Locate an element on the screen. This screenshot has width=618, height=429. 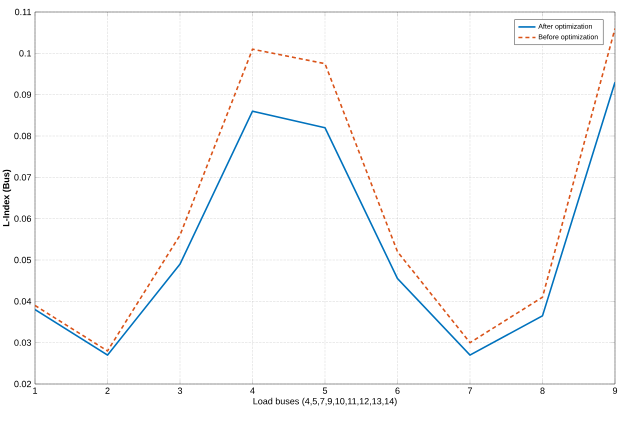
x-tick-label: 5 is located at coordinates (325, 391).